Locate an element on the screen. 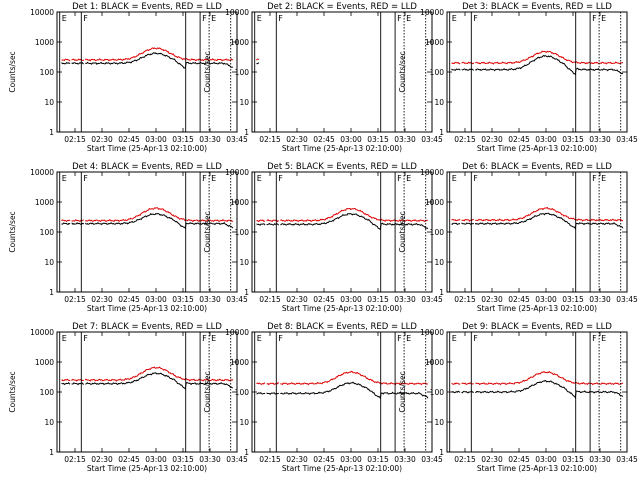 The height and width of the screenshot is (480, 640). y-axis-label: Counts/sec is located at coordinates (207, 71).